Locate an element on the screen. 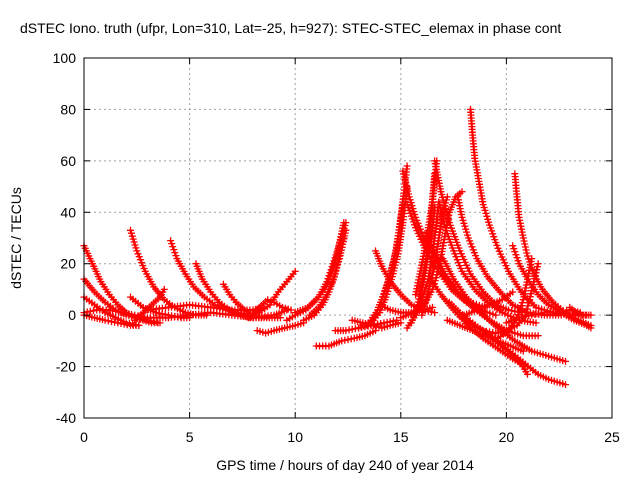 This screenshot has height=480, width=640. y-tick-label: 20 is located at coordinates (68, 264).